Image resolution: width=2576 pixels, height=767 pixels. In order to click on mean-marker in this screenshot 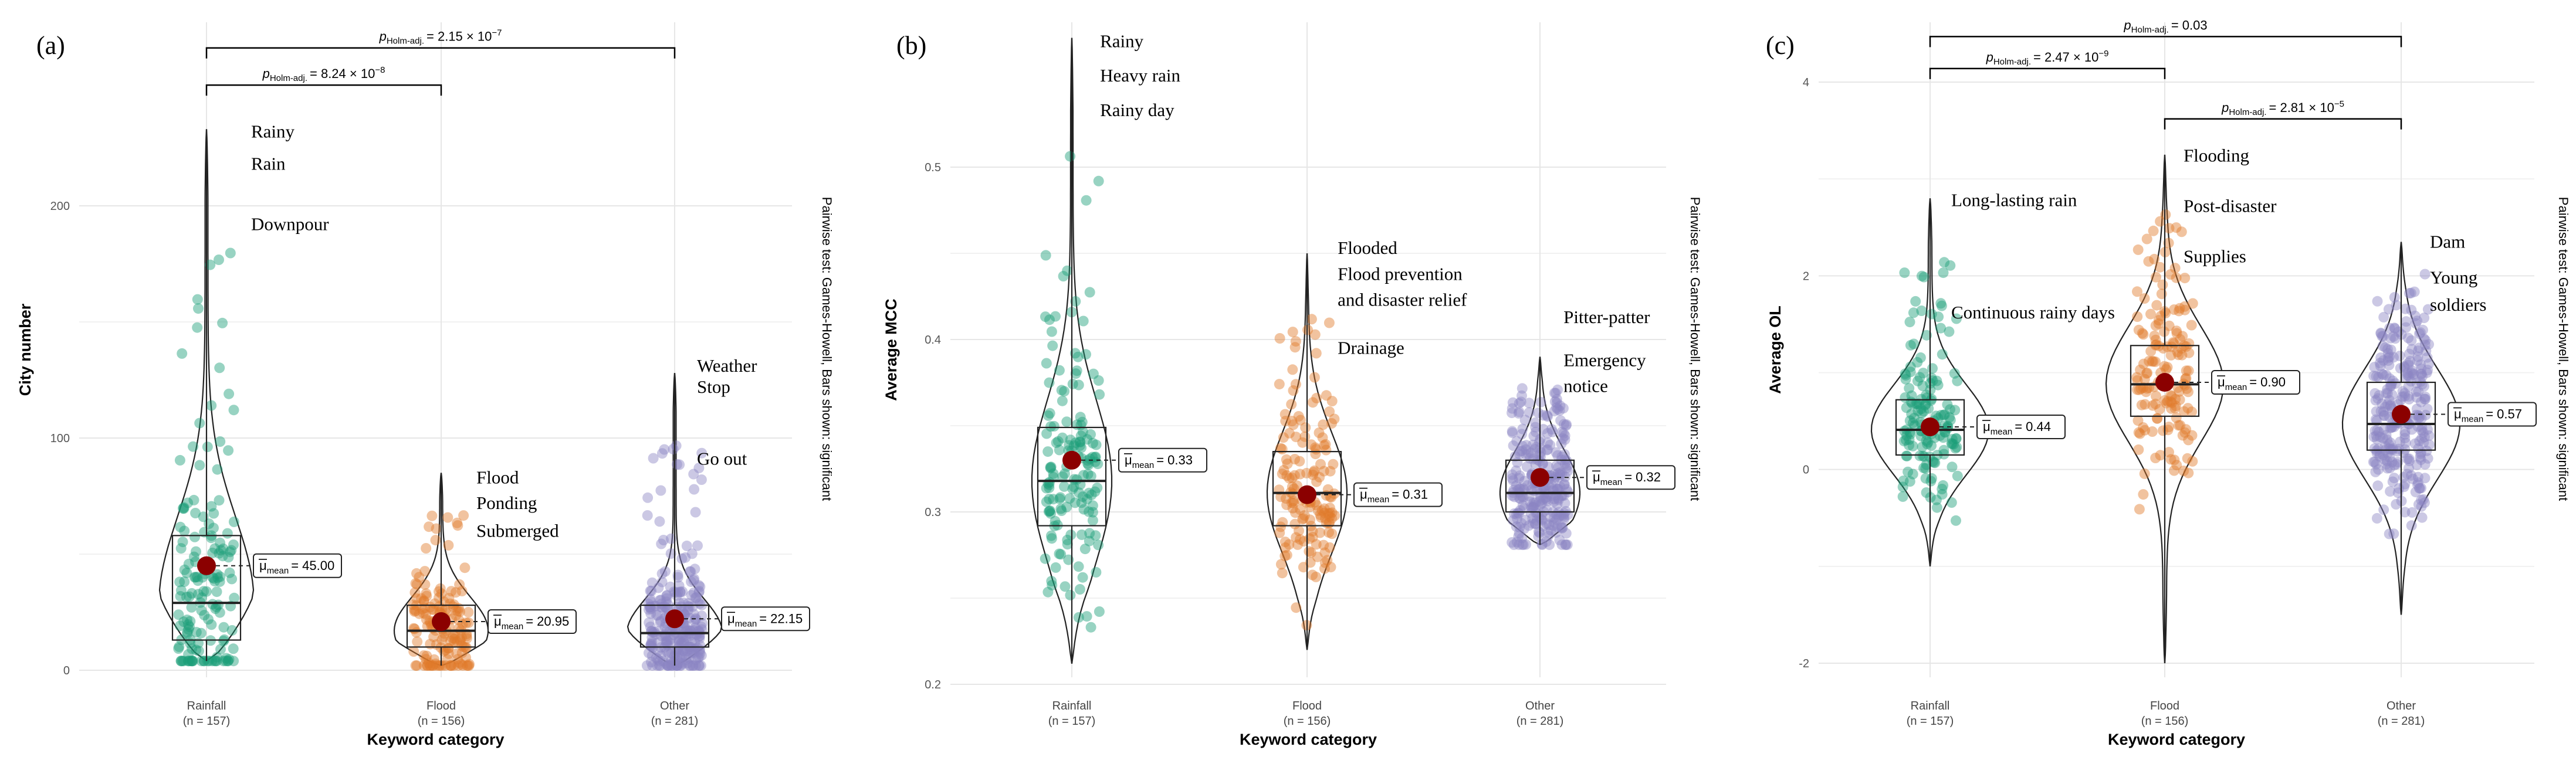, I will do `click(1071, 460)`.